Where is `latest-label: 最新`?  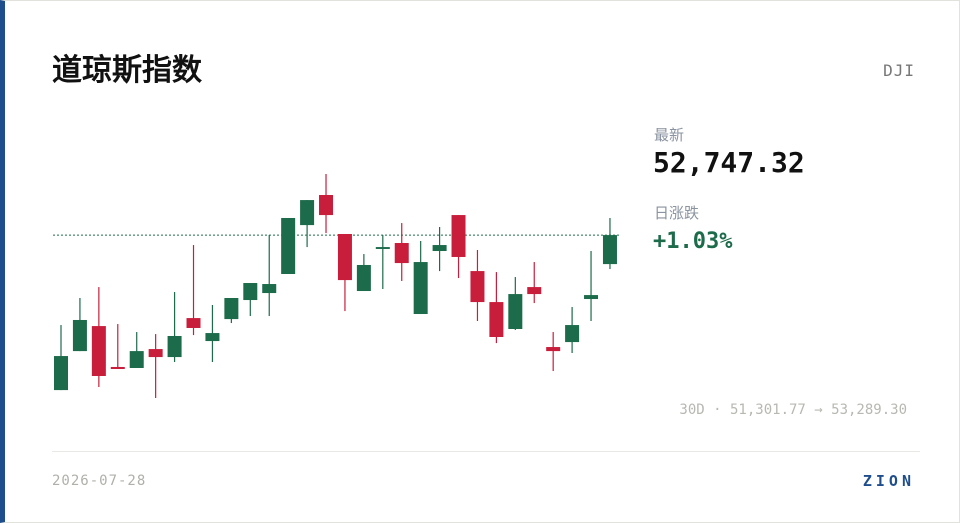
latest-label: 最新 is located at coordinates (669, 135).